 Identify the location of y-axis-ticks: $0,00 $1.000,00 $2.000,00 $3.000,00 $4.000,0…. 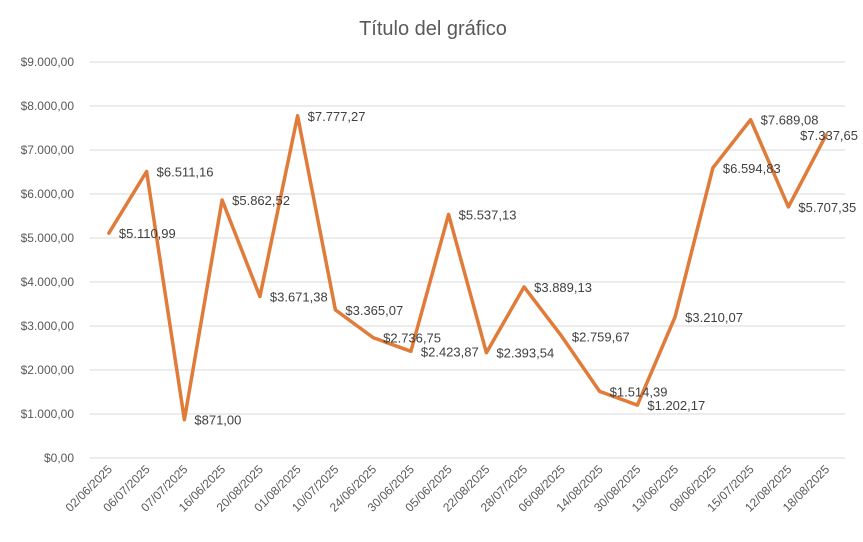
(48, 260).